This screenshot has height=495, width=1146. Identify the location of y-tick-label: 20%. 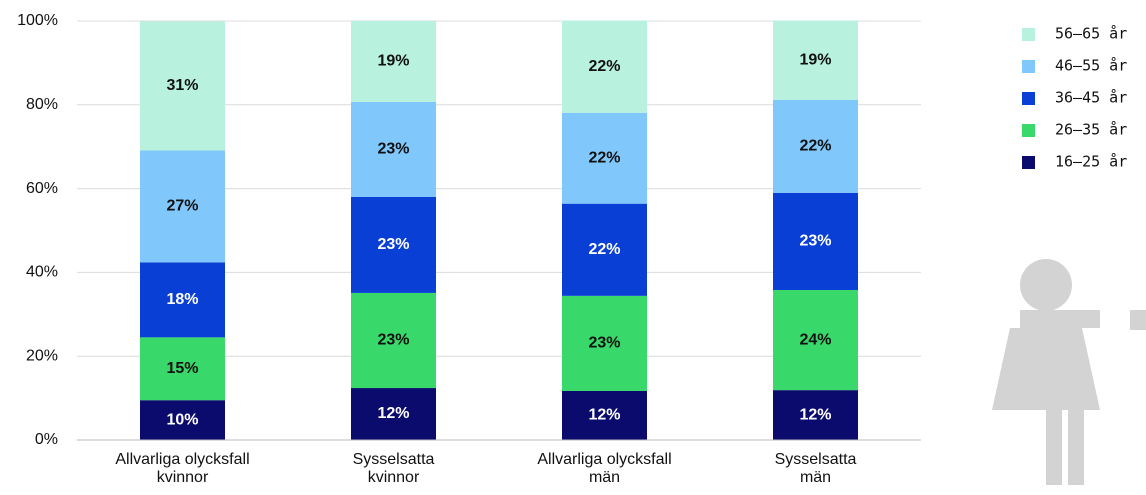
(42, 355).